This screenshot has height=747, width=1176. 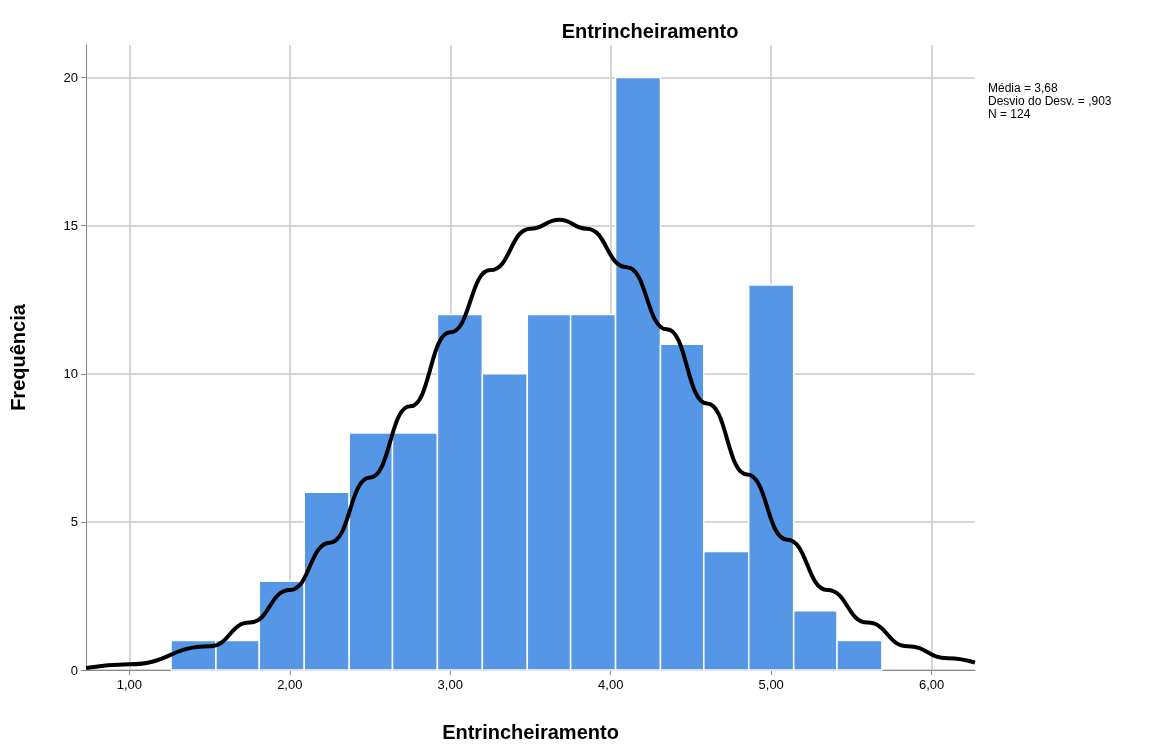 I want to click on text: Desvio do Desv. = ,903, so click(x=1050, y=101).